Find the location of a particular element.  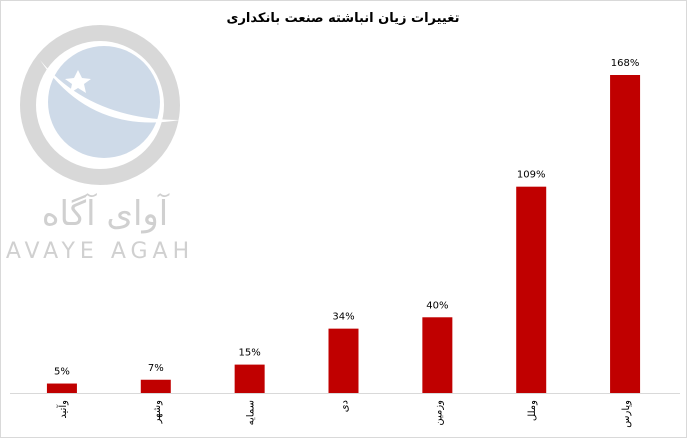

value-label: 15% is located at coordinates (250, 353).